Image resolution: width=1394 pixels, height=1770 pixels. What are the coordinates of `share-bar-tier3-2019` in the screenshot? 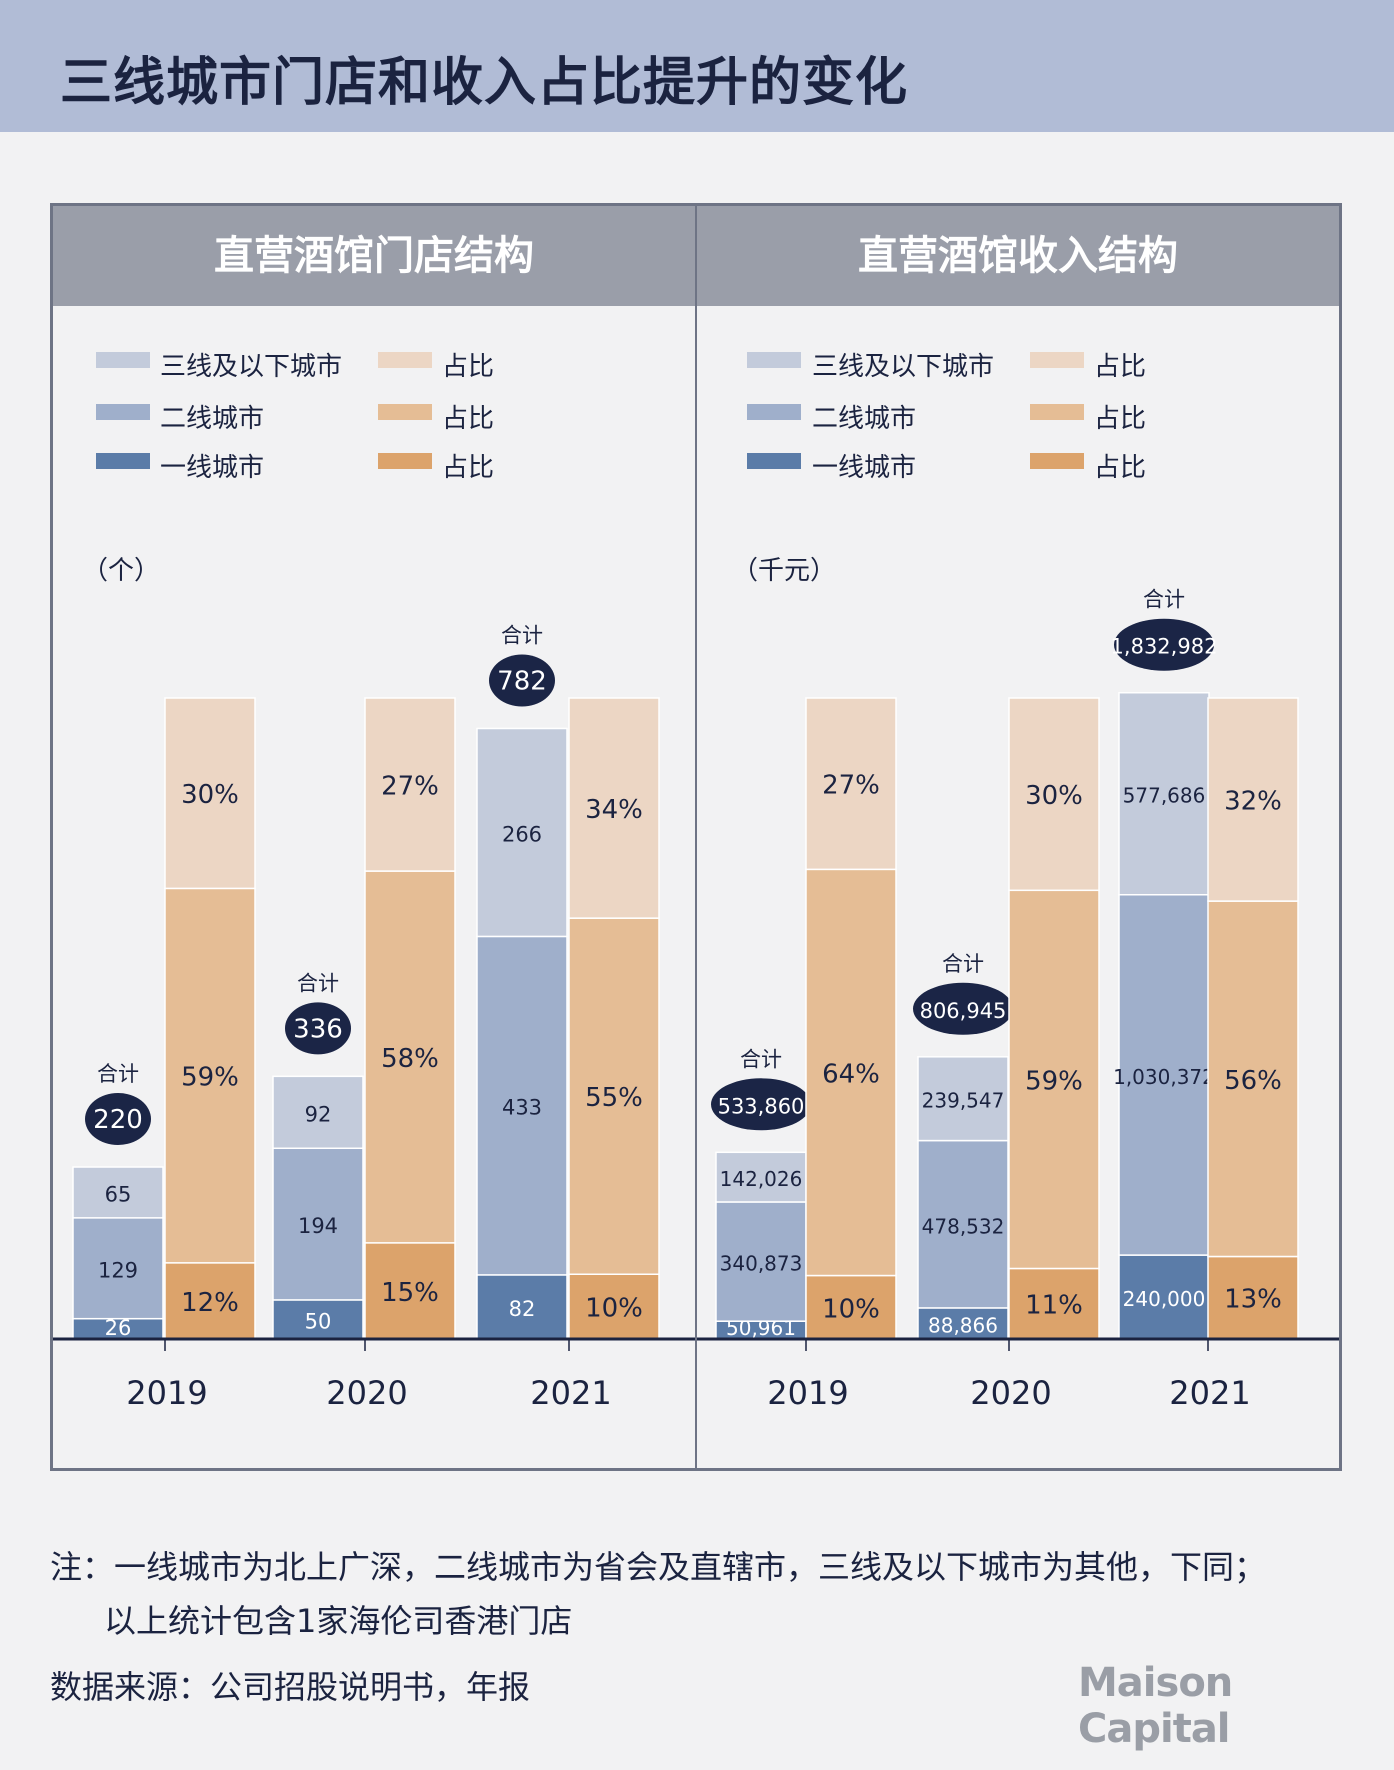 It's located at (210, 793).